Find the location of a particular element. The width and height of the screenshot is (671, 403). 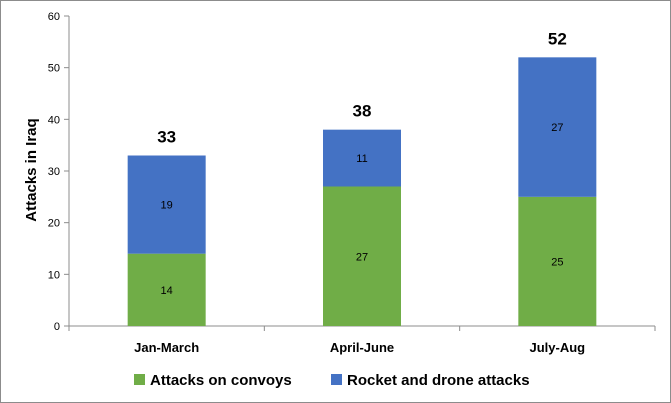

y-tick-label: 20 is located at coordinates (54, 224).